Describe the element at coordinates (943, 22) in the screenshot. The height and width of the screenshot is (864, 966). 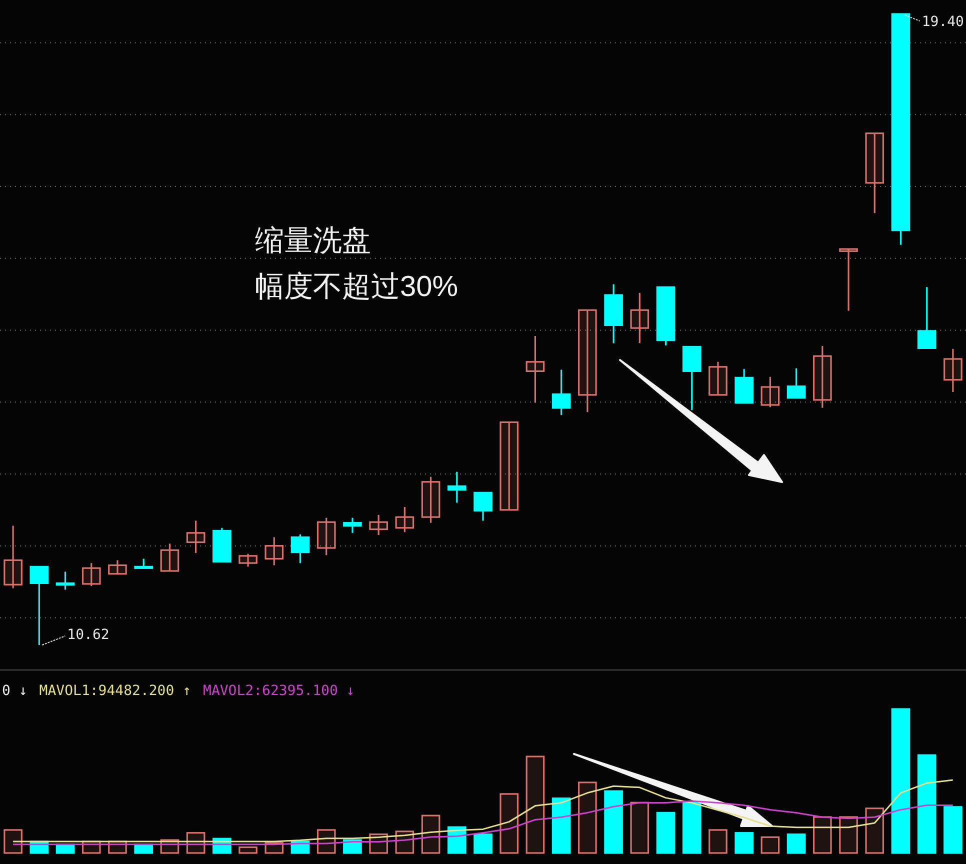
I see `annotation: 19.40` at that location.